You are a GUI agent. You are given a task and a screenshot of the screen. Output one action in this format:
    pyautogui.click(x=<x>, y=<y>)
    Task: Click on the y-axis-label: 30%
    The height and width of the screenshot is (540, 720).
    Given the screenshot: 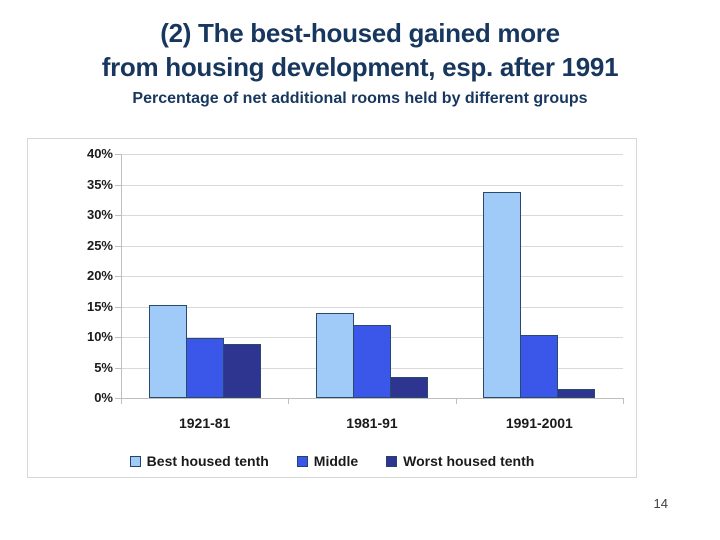 What is the action you would take?
    pyautogui.click(x=99, y=214)
    